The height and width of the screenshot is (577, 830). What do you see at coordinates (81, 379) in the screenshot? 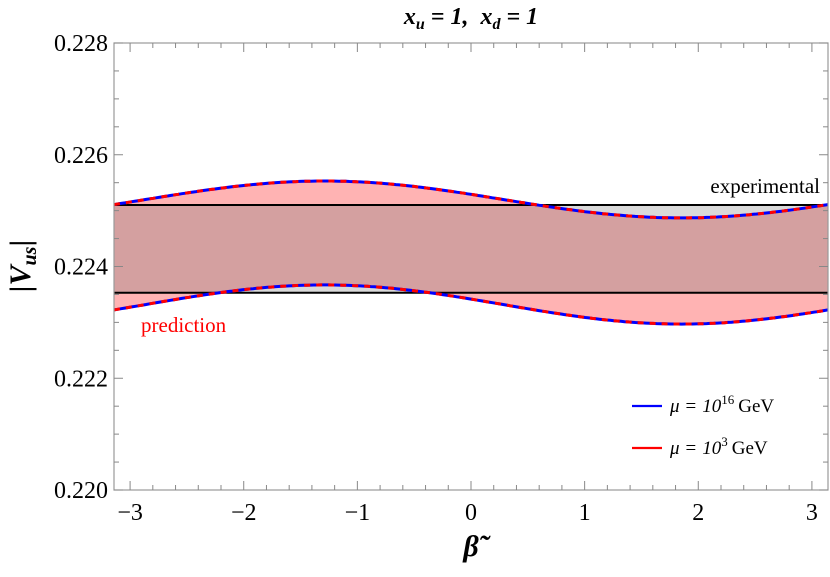
I see `y-tick-label: 0.222` at bounding box center [81, 379].